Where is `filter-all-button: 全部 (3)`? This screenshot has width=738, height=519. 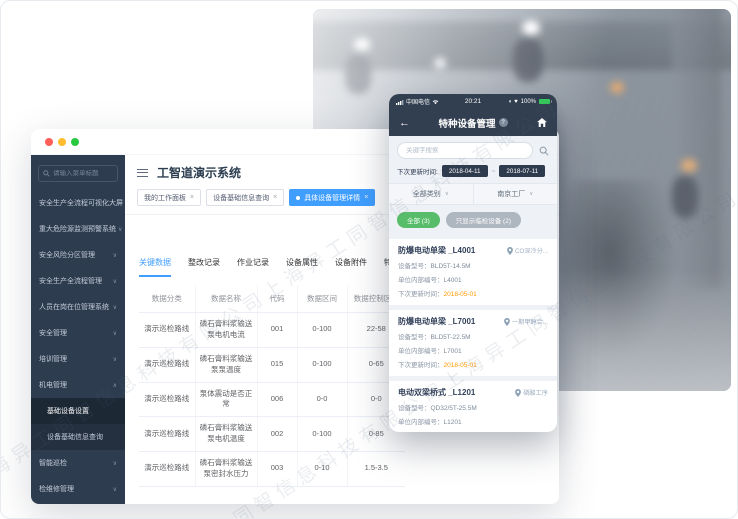
filter-all-button: 全部 (3) is located at coordinates (418, 220).